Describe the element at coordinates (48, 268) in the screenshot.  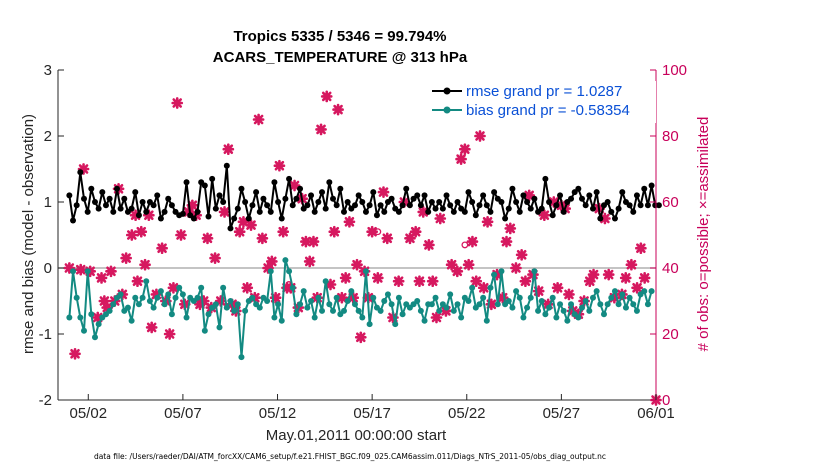
I see `y-tick-label: 0` at that location.